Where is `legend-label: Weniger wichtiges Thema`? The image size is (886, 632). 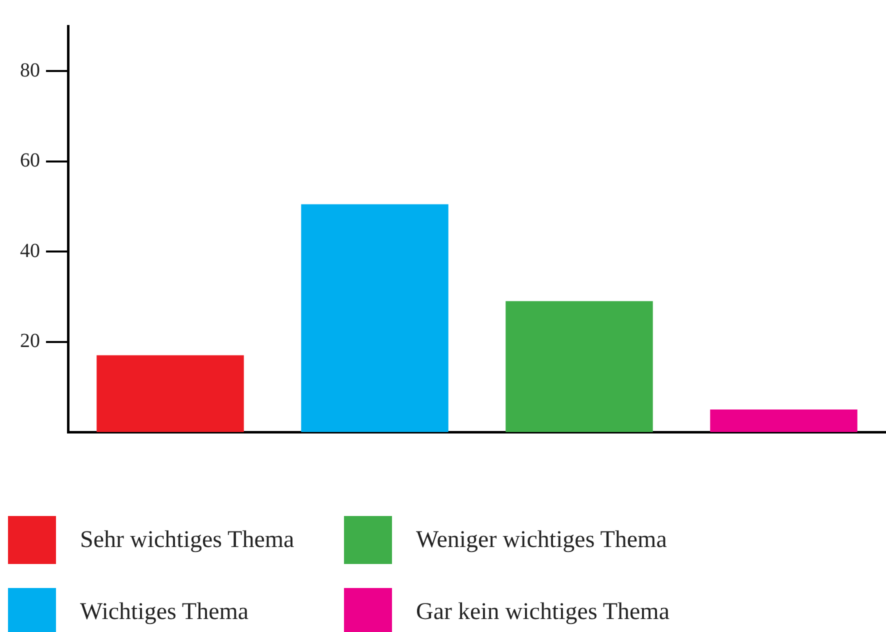
legend-label: Weniger wichtiges Thema is located at coordinates (541, 540).